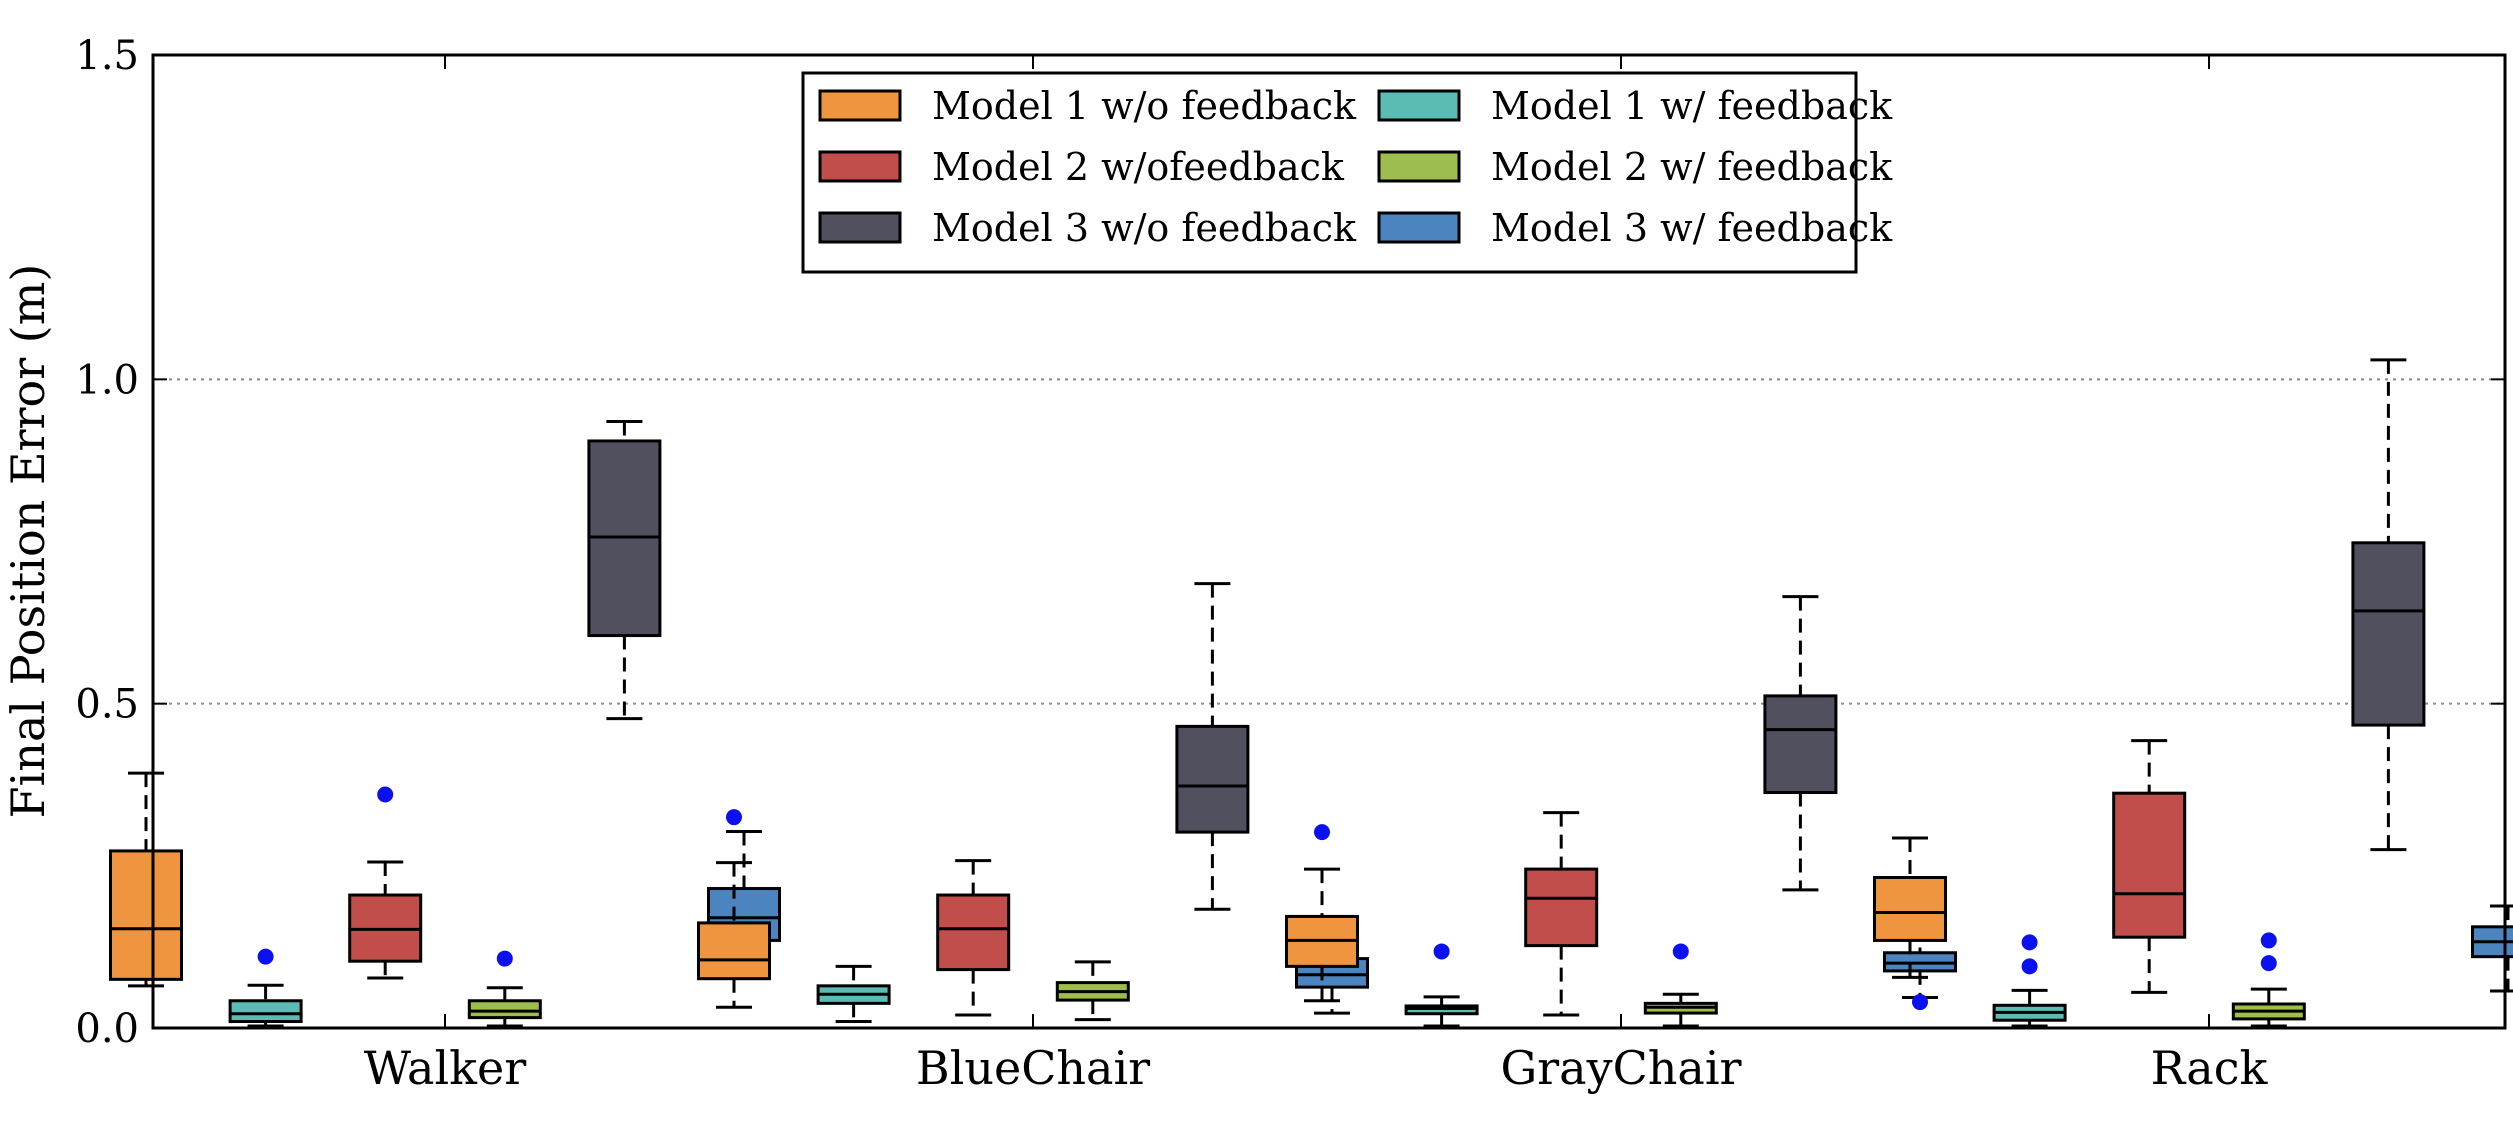 The image size is (2513, 1121). Describe the element at coordinates (107, 1029) in the screenshot. I see `y-tick-label: 0.0` at that location.